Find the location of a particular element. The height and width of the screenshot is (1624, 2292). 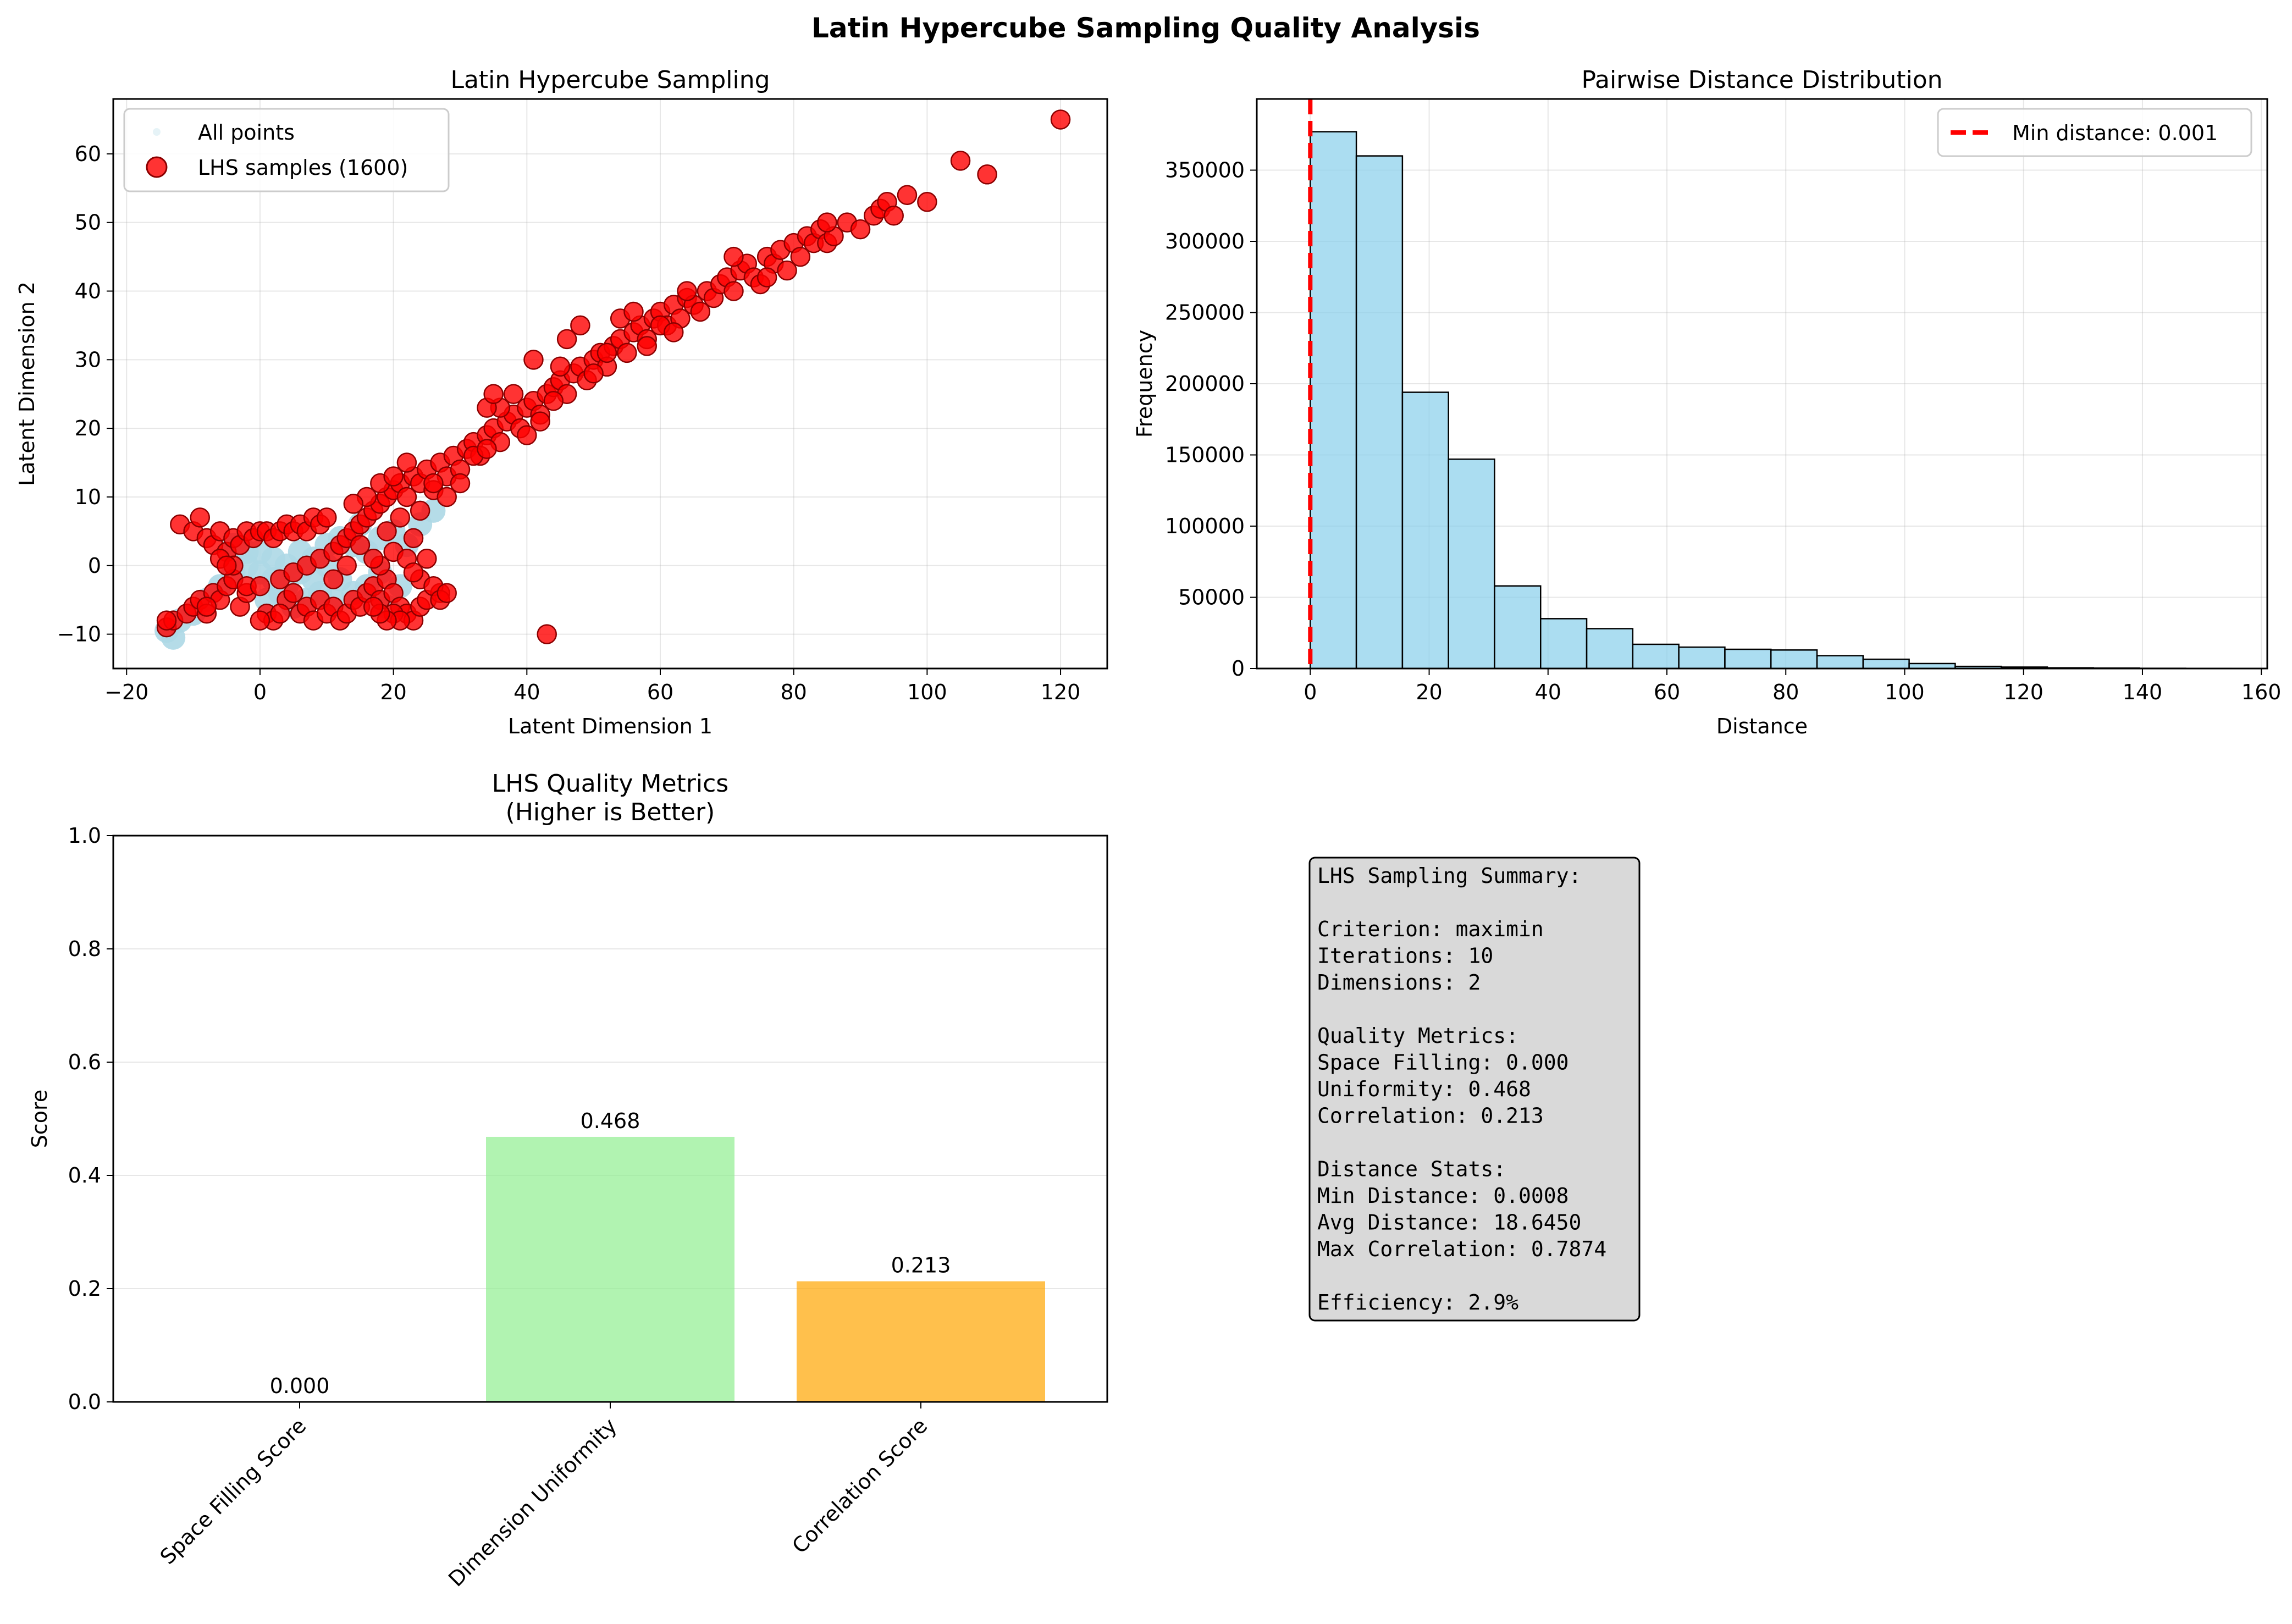

scatter-xtick-label: 100 is located at coordinates (927, 692).